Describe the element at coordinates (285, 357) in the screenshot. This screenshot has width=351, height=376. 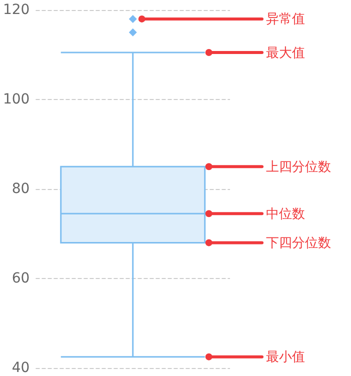
I see `text: 最小值` at that location.